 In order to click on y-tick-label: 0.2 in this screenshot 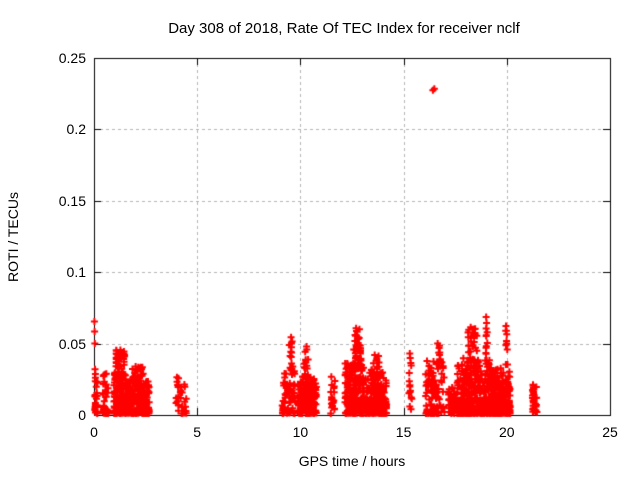, I will do `click(76, 129)`.